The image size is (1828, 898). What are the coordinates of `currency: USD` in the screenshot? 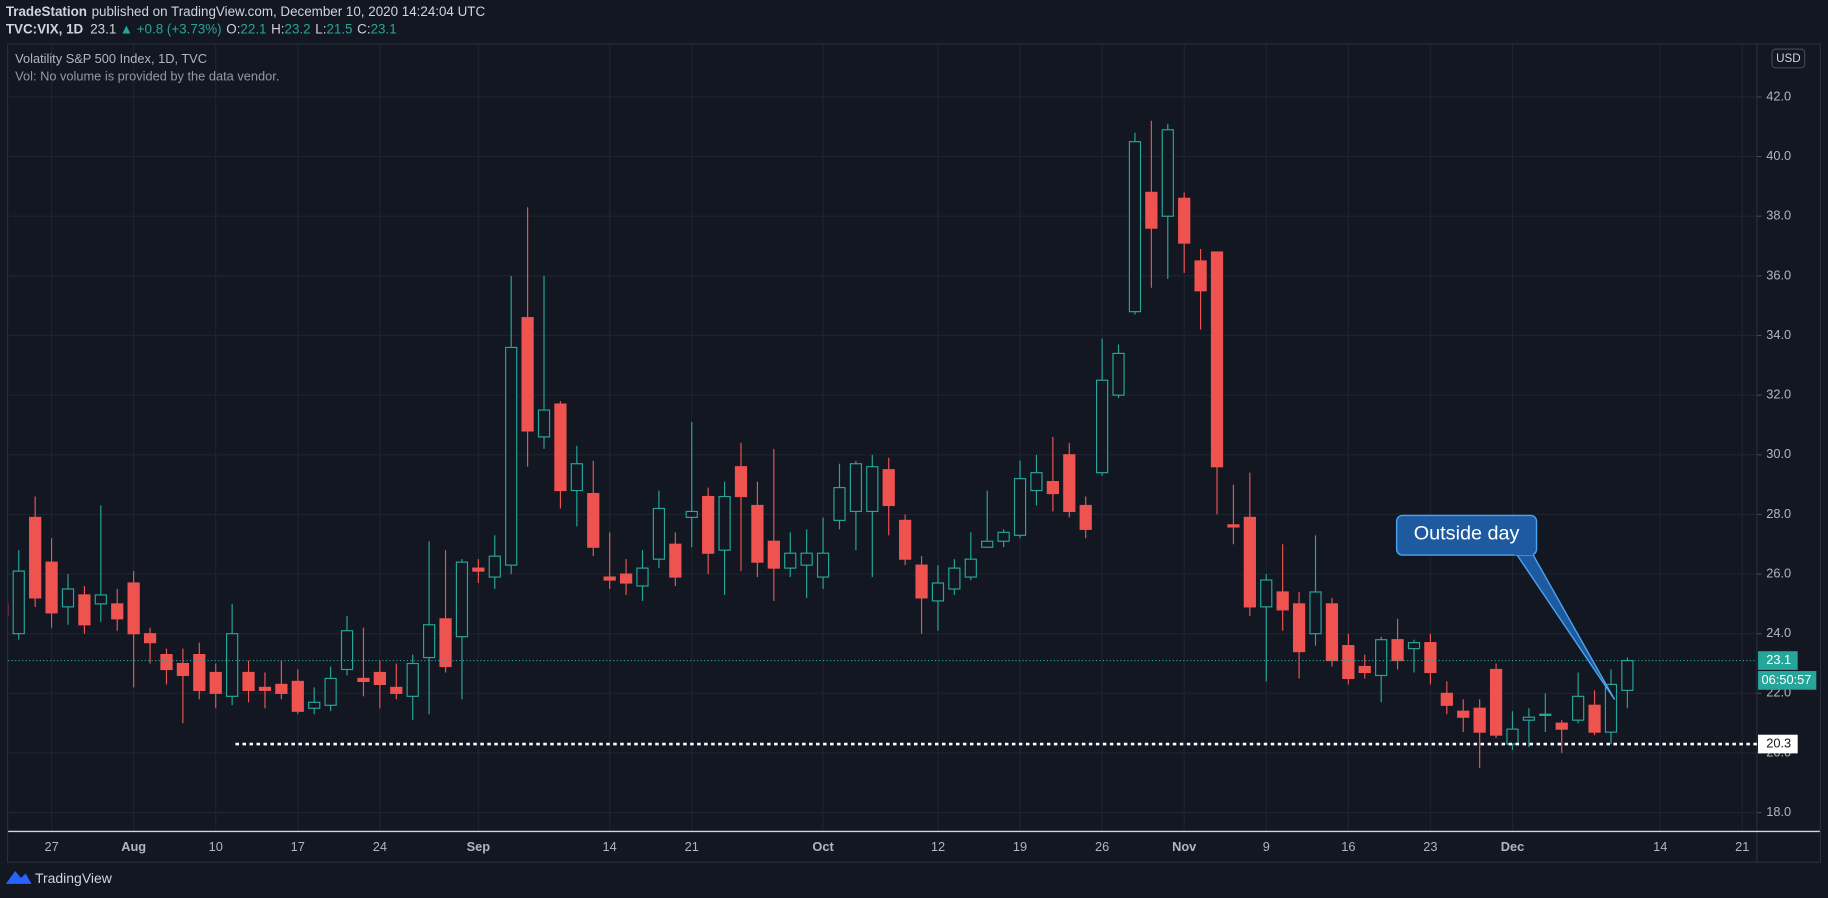 It's located at (1788, 58).